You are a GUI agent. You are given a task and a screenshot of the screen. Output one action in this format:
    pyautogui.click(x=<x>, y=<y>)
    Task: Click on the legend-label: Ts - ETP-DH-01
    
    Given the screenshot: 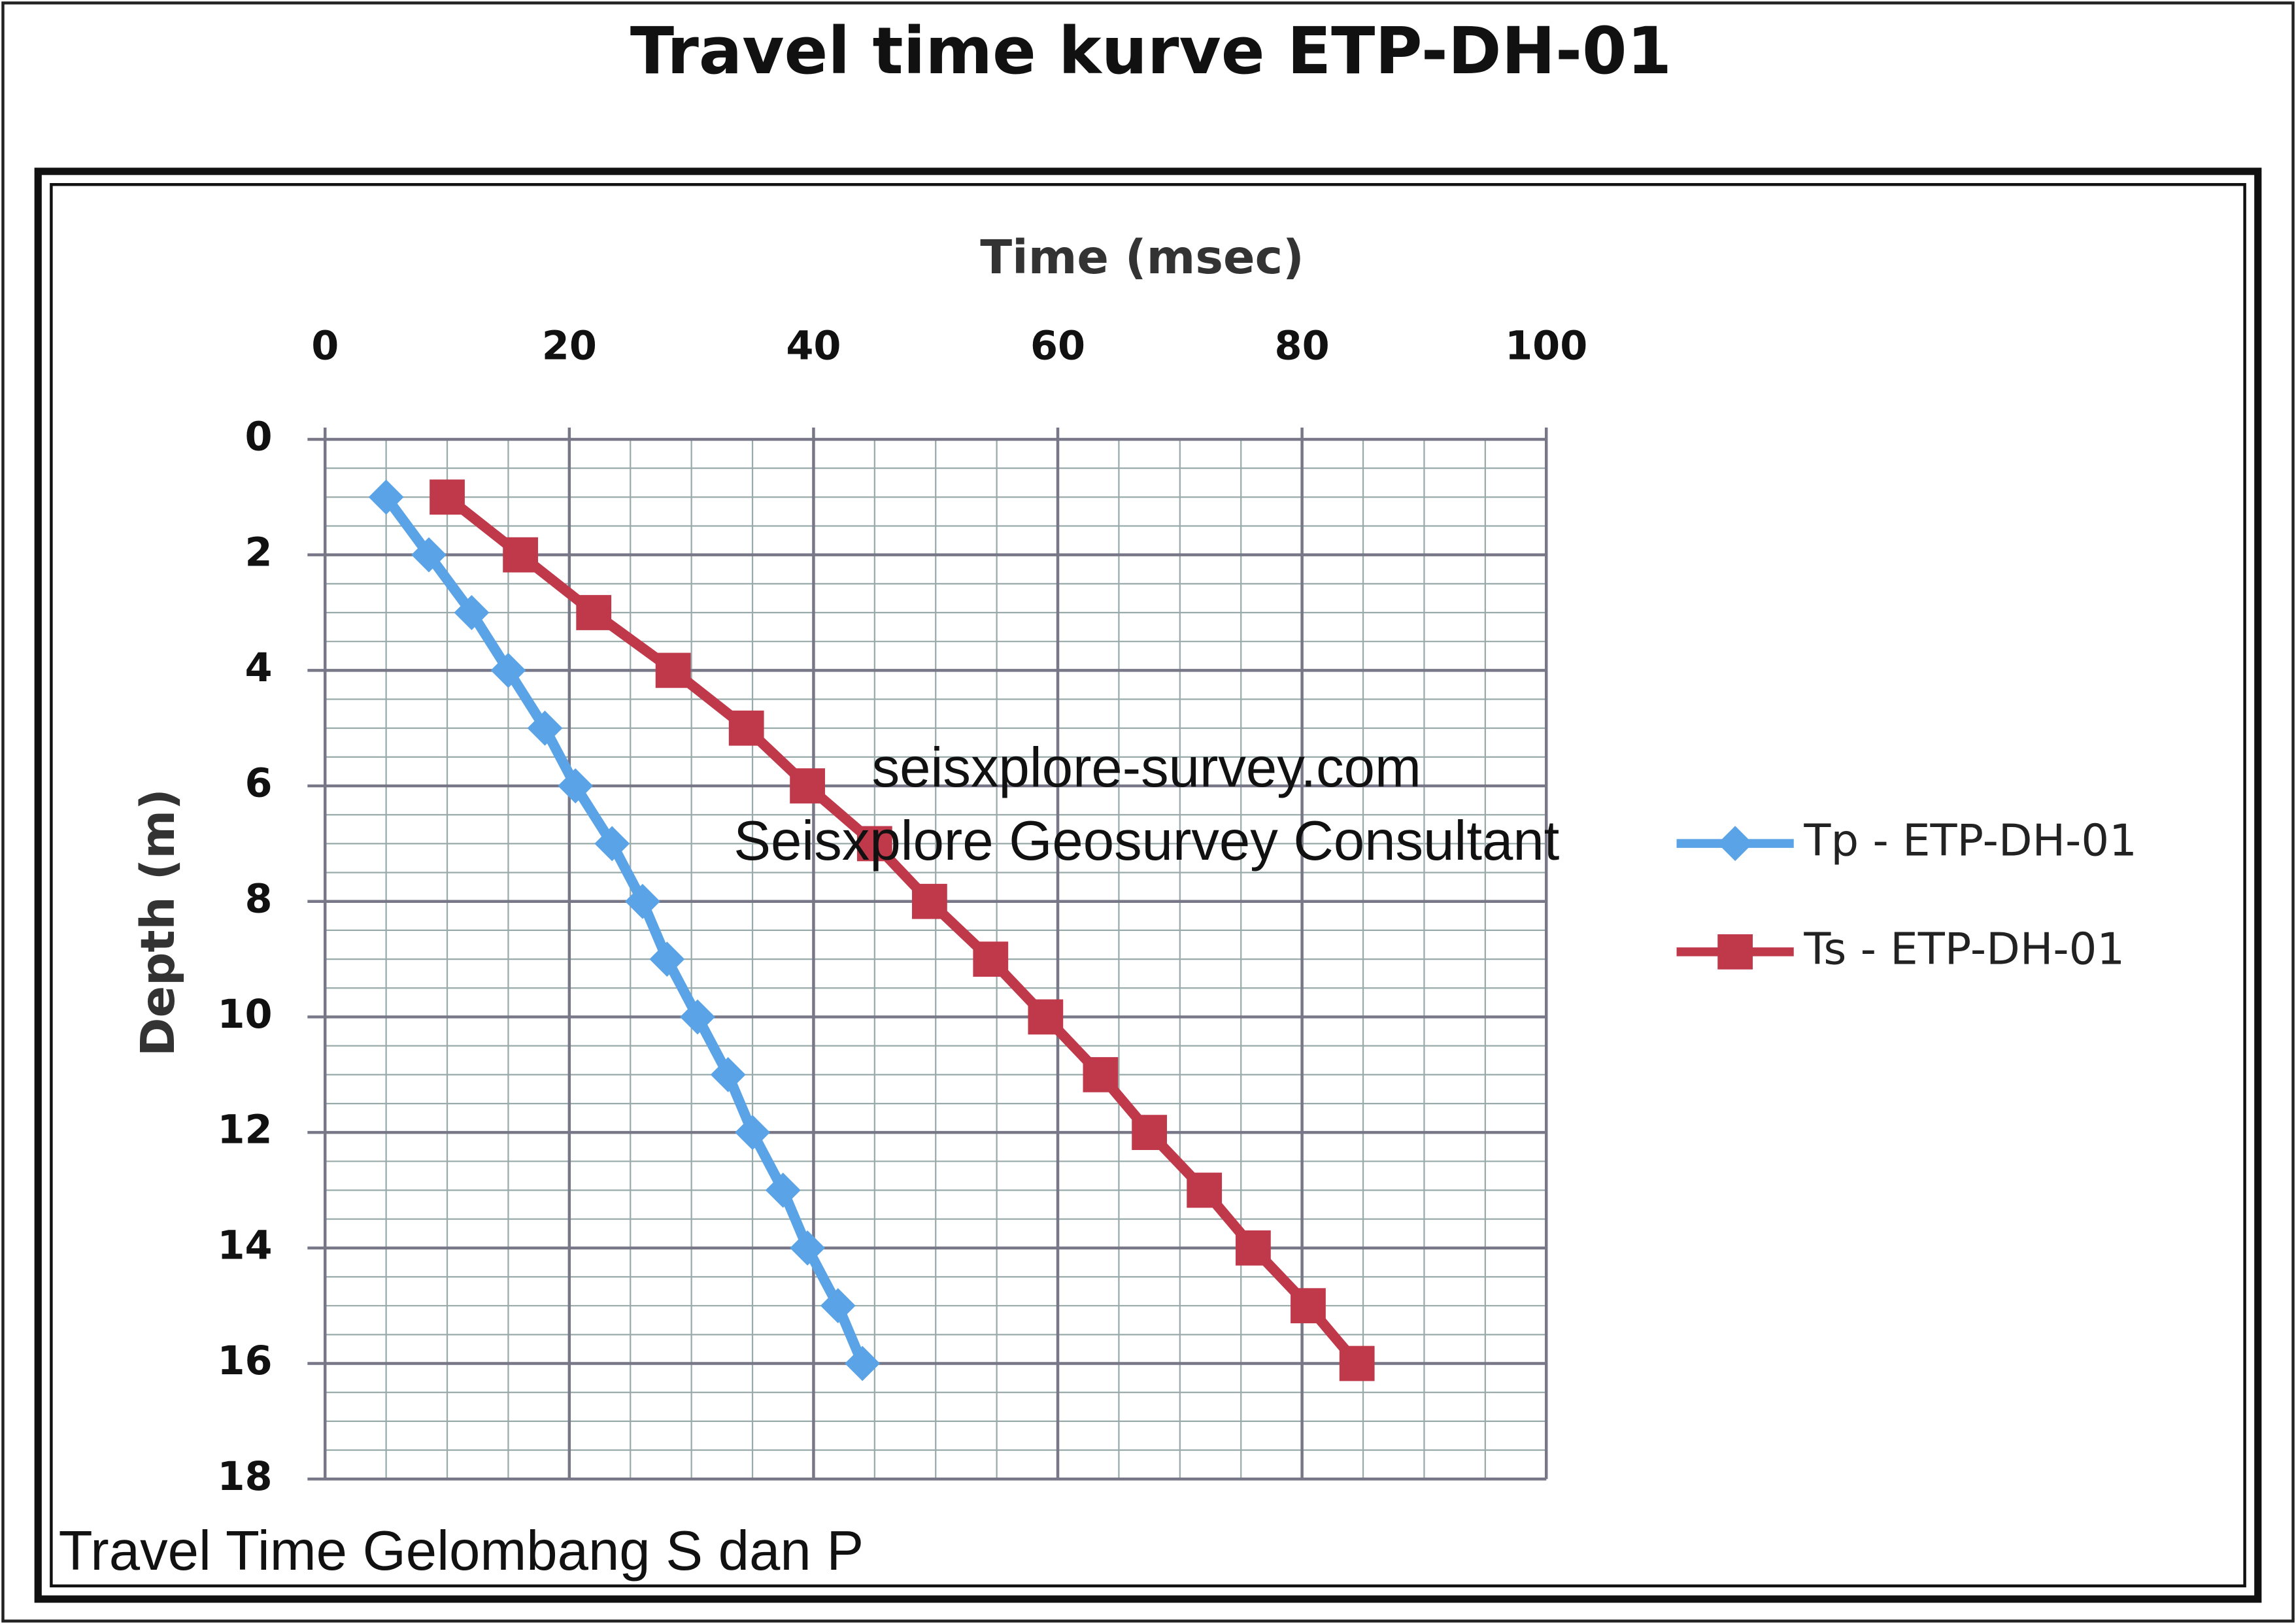 What is the action you would take?
    pyautogui.click(x=1964, y=948)
    